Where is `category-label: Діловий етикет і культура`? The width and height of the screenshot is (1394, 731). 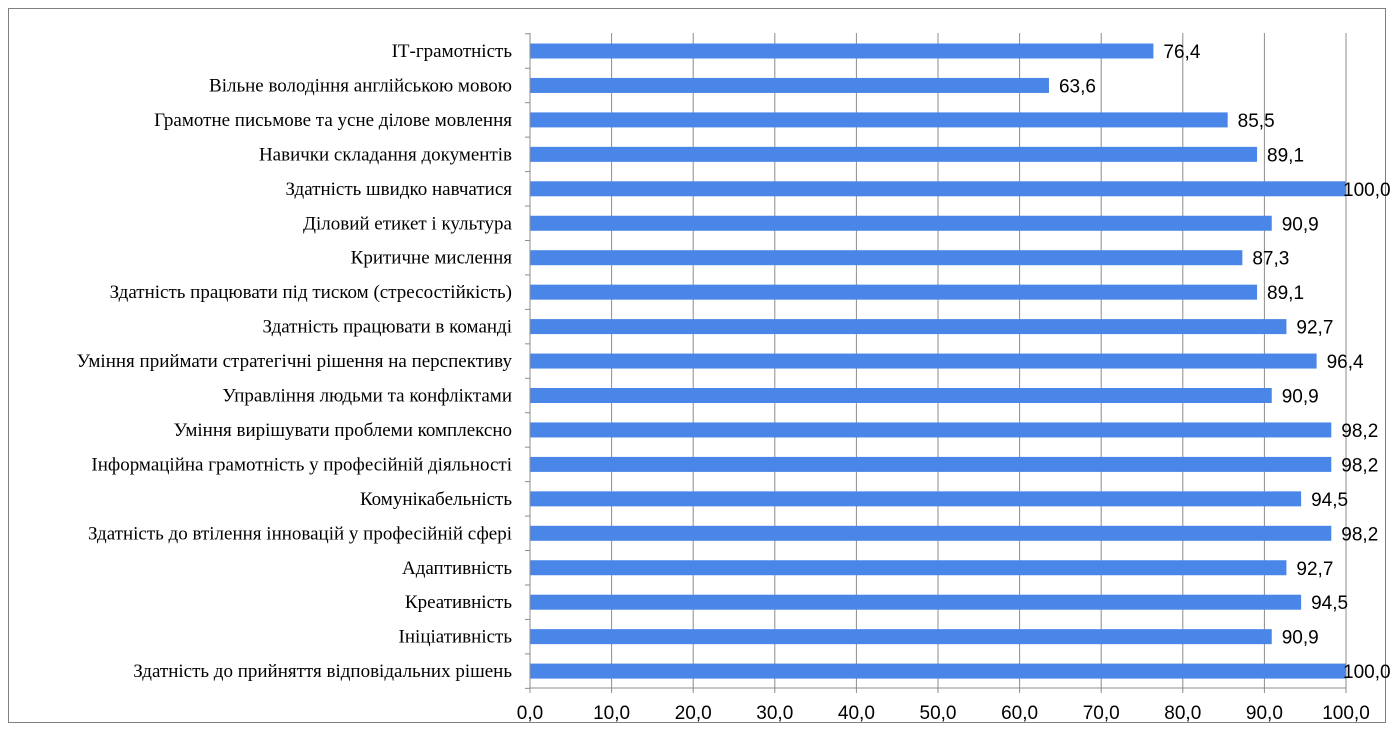 category-label: Діловий етикет і культура is located at coordinates (408, 223).